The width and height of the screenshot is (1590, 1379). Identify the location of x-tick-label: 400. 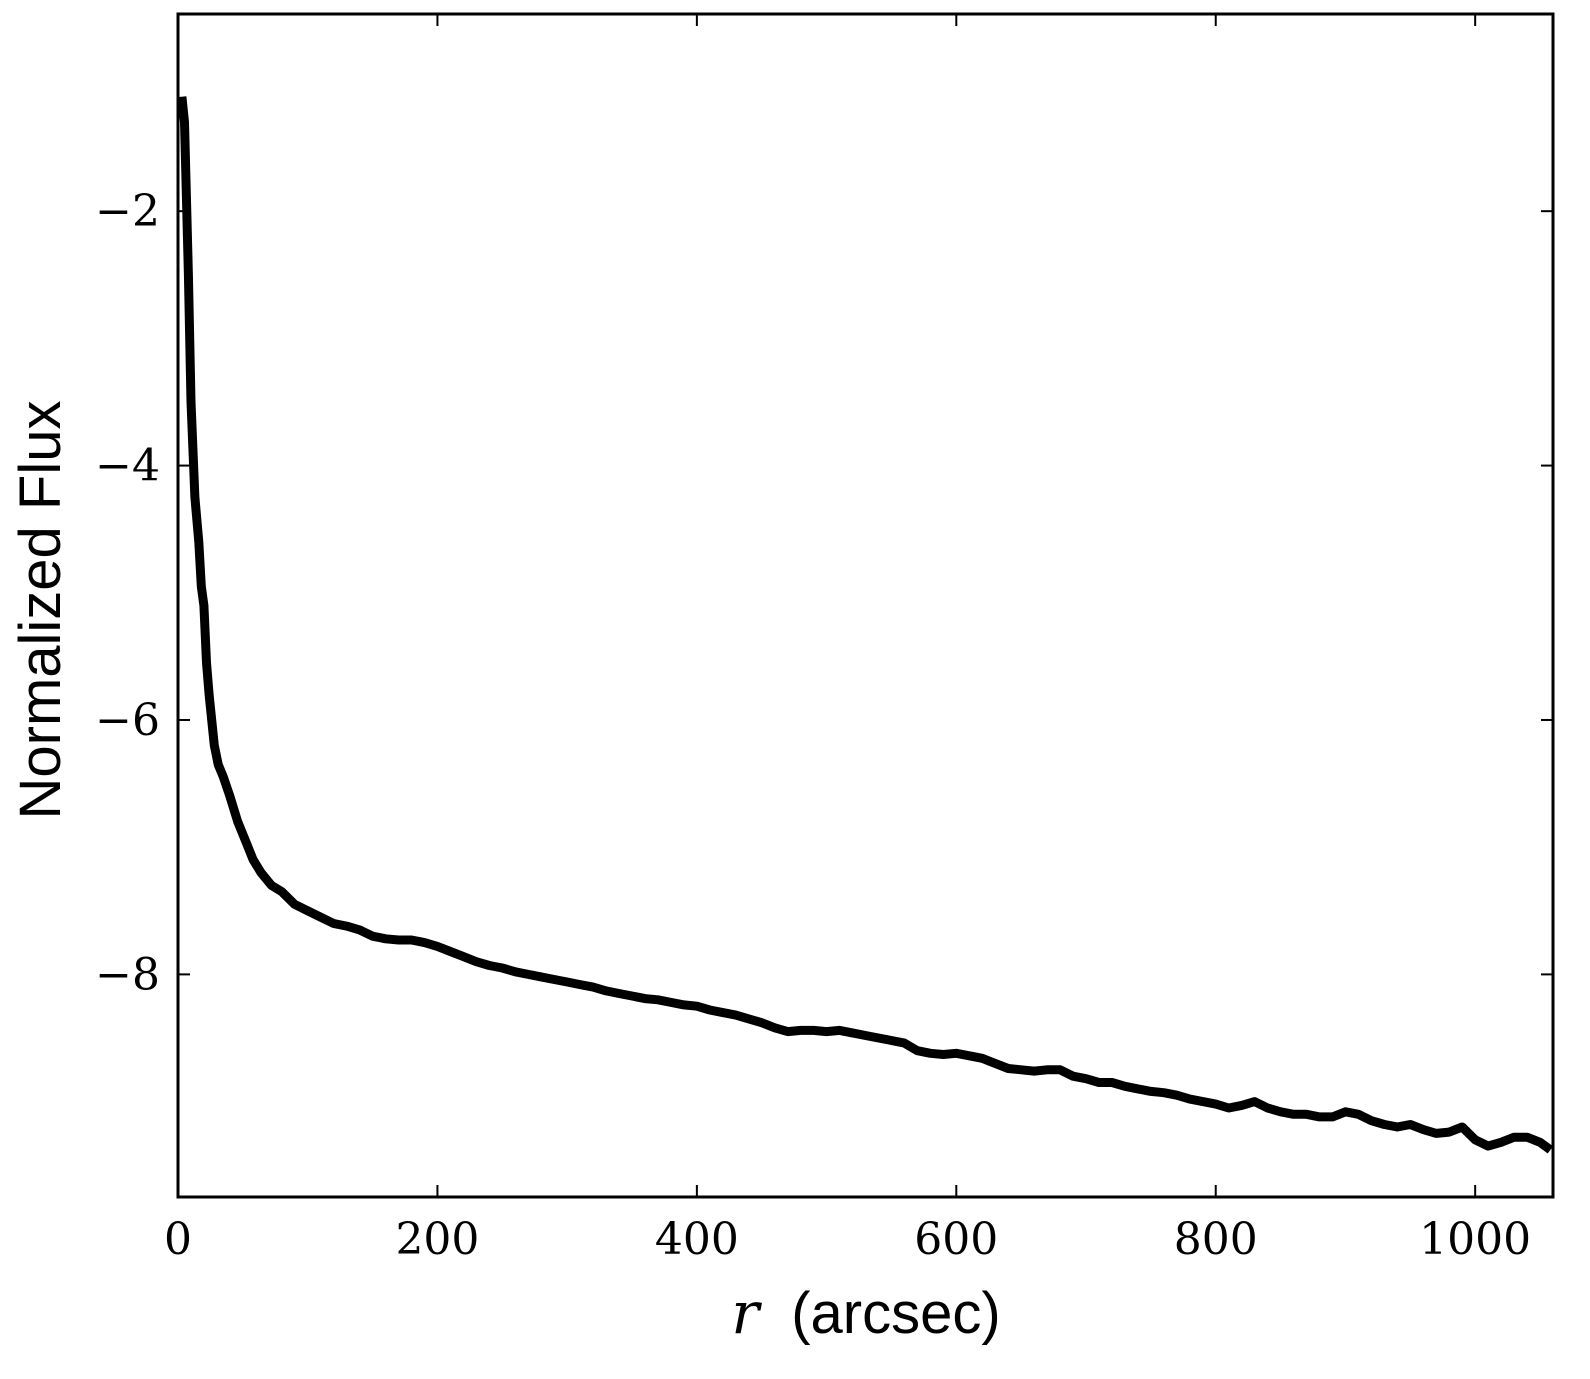
(697, 1239).